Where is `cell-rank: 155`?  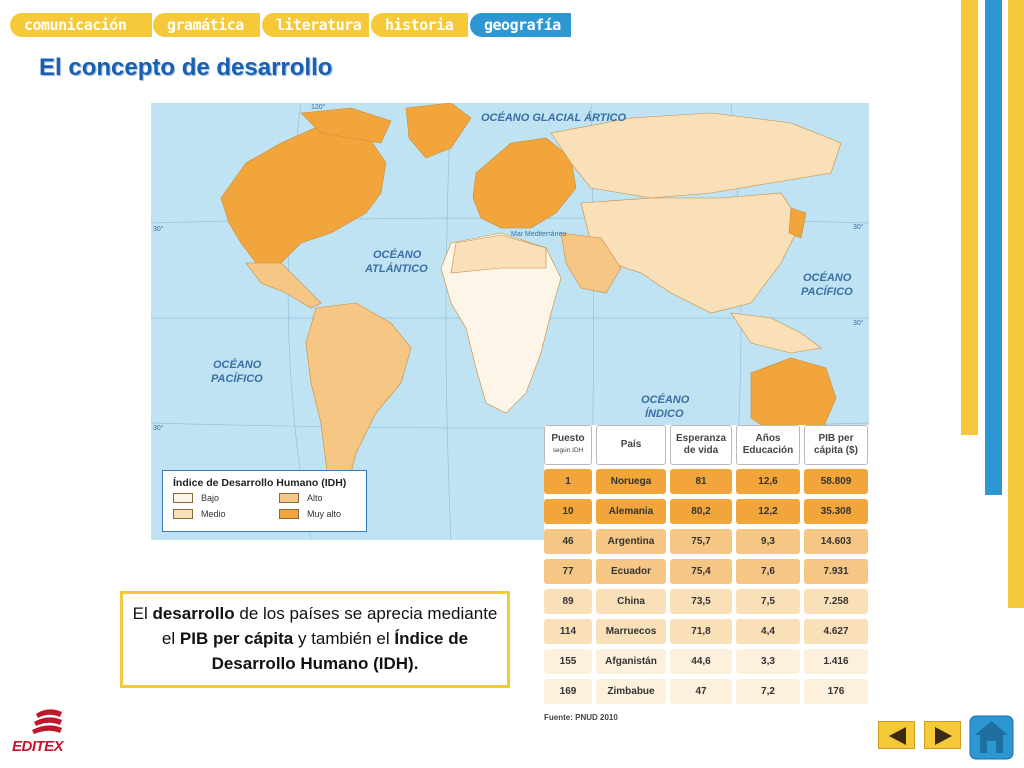
cell-rank: 155 is located at coordinates (568, 661).